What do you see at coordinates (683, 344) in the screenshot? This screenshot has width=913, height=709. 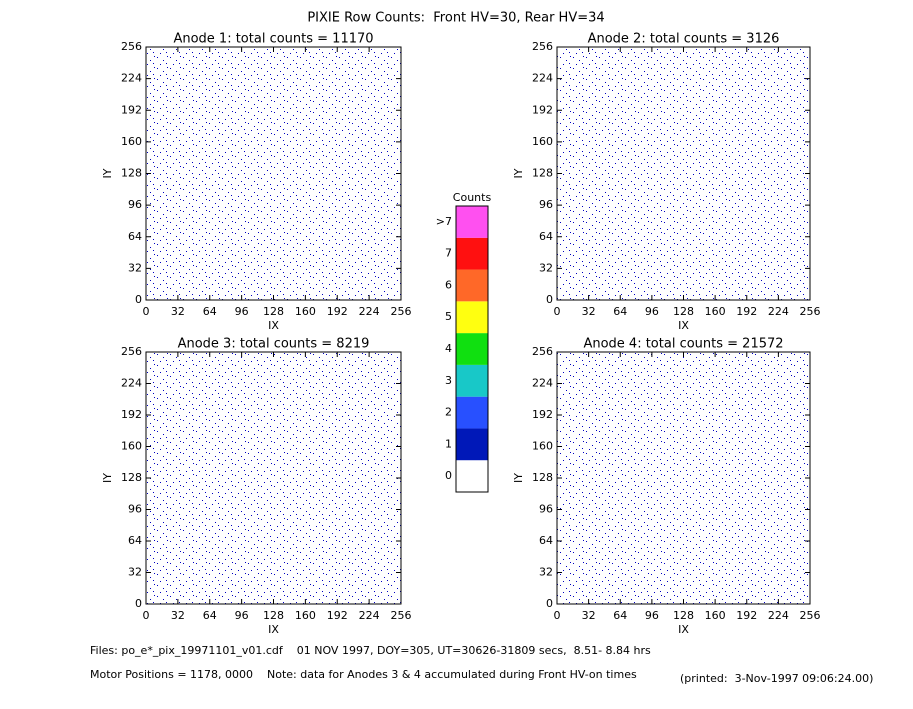 I see `panel-title: Anode 4: total counts = 21572` at bounding box center [683, 344].